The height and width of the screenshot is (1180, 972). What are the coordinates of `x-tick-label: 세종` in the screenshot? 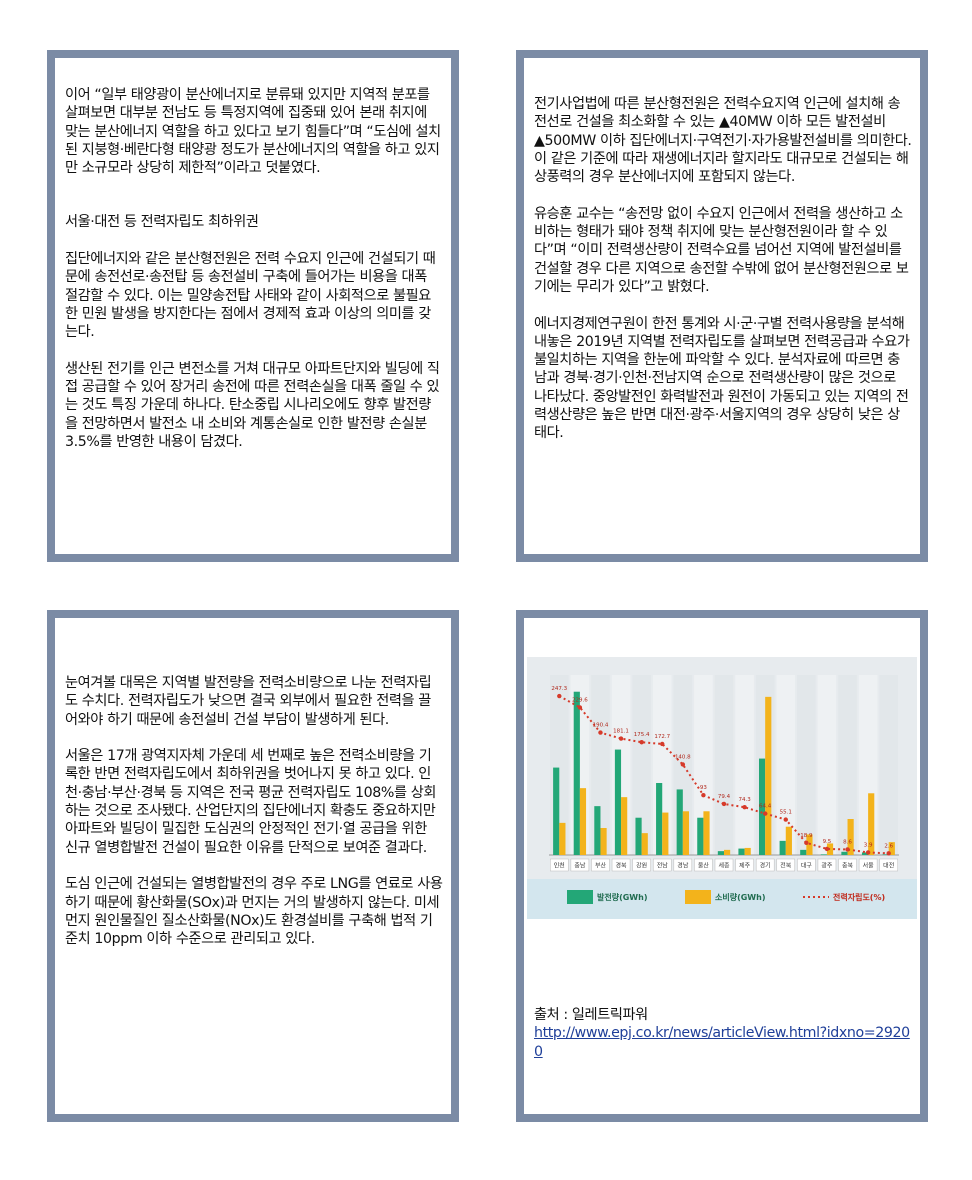 It's located at (724, 866).